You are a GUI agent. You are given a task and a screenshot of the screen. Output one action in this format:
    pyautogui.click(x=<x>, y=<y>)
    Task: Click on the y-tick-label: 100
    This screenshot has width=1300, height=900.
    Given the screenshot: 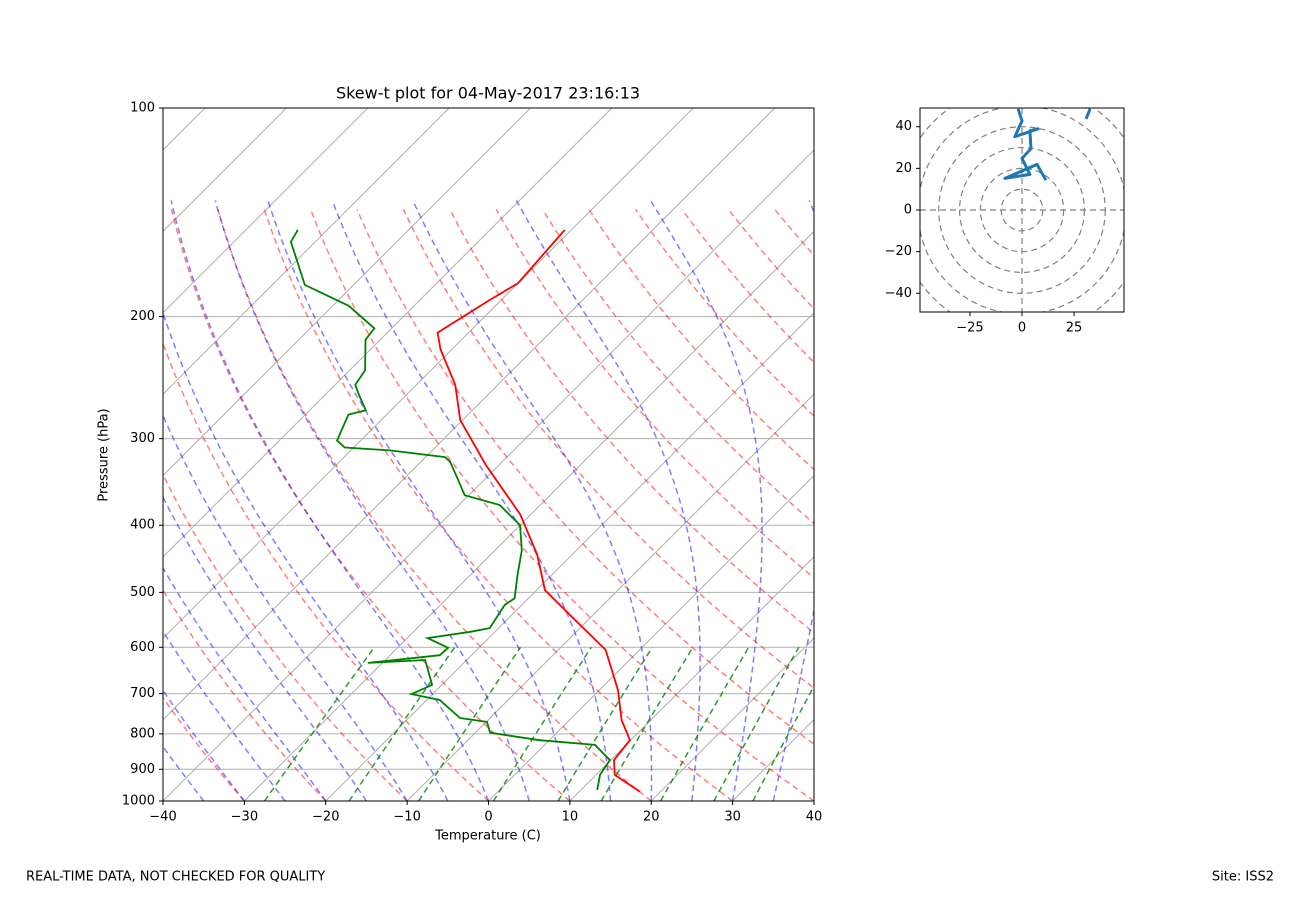 What is the action you would take?
    pyautogui.click(x=142, y=108)
    